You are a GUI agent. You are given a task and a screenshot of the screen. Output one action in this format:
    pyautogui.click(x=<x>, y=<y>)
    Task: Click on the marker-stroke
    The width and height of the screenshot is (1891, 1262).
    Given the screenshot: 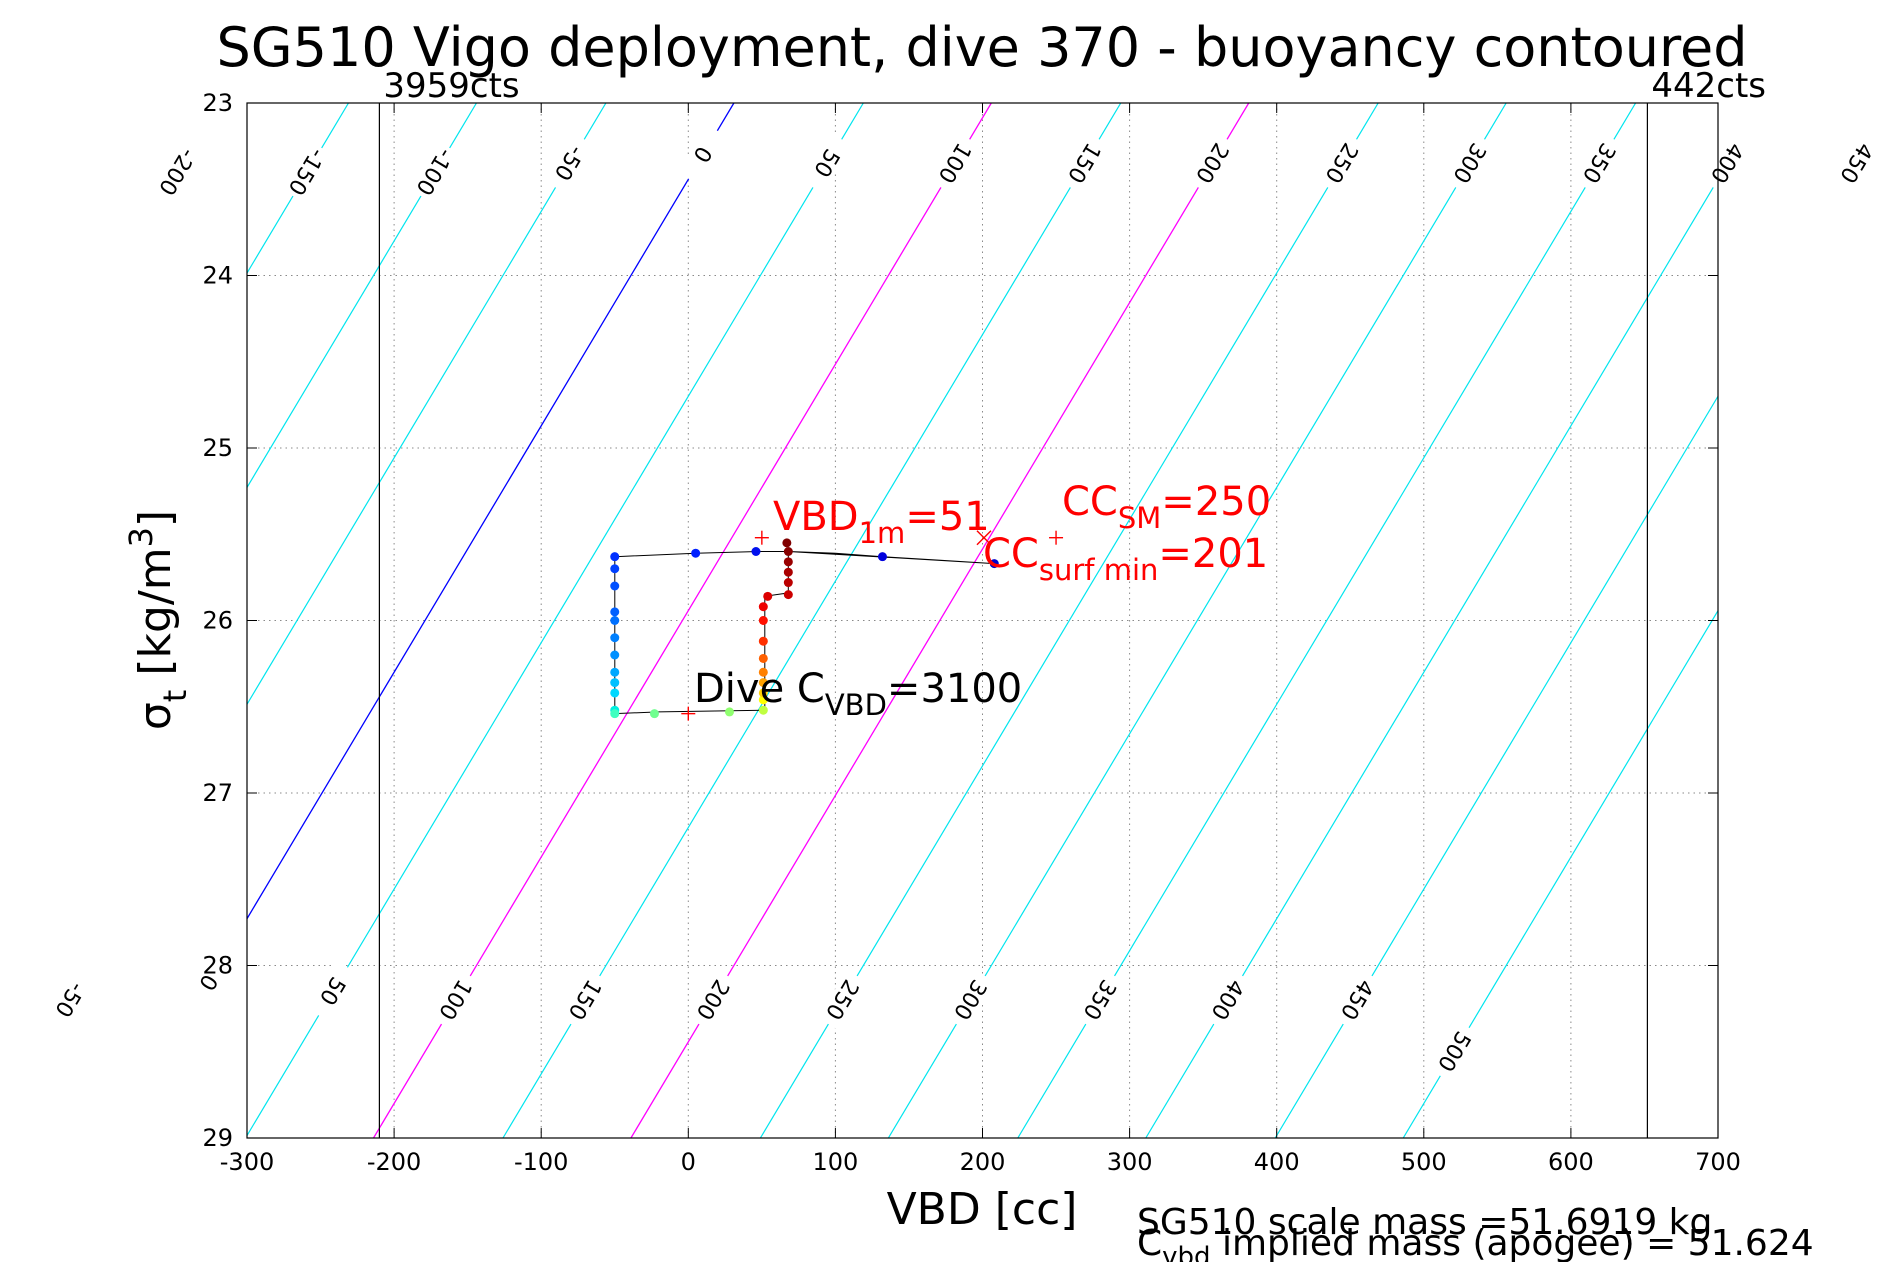 What is the action you would take?
    pyautogui.click(x=984, y=538)
    